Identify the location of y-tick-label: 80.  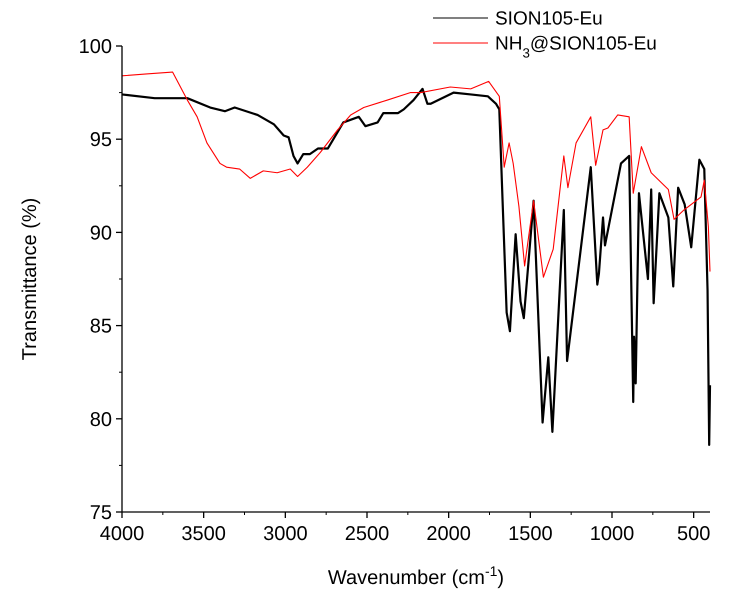
(101, 419).